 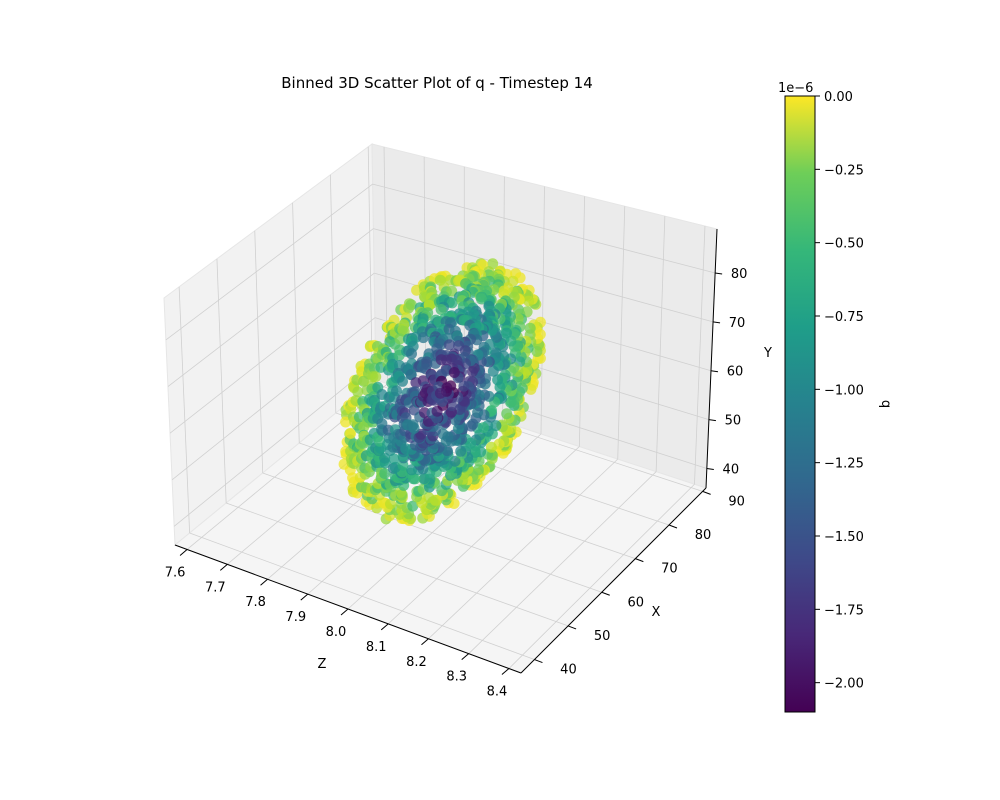 What do you see at coordinates (844, 170) in the screenshot?
I see `colorbar-tick-label: −0.25` at bounding box center [844, 170].